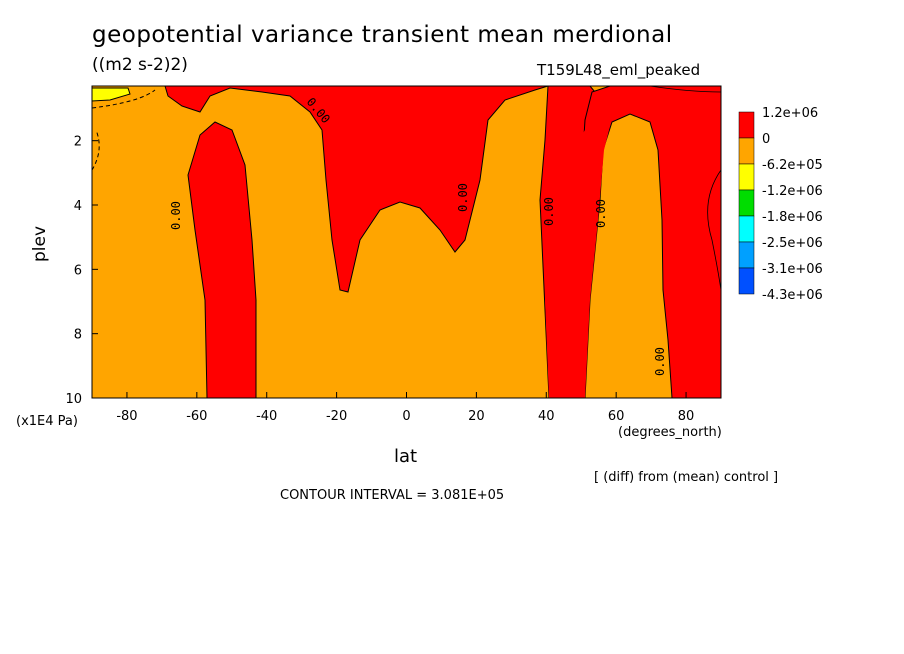 The width and height of the screenshot is (904, 654). I want to click on colorbar-label: 0, so click(766, 139).